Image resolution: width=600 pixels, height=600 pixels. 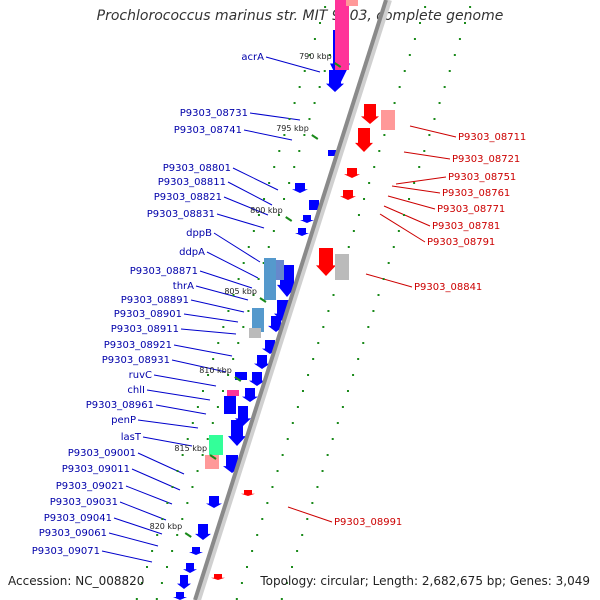 I want to click on gene-label-right: P9303_08751, so click(x=482, y=177).